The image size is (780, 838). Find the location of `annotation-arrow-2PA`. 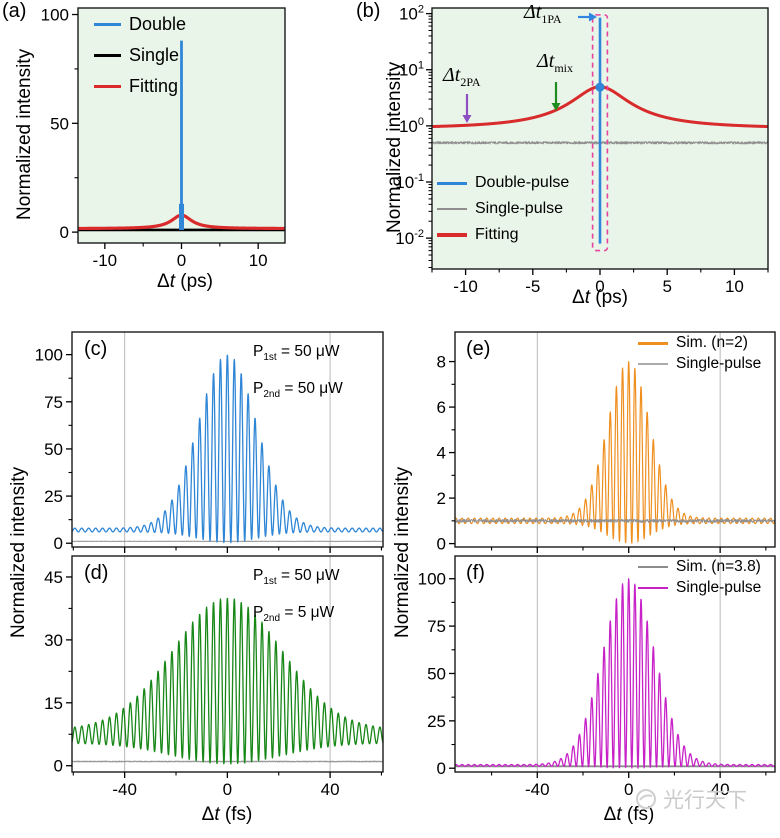

annotation-arrow-2PA is located at coordinates (467, 108).